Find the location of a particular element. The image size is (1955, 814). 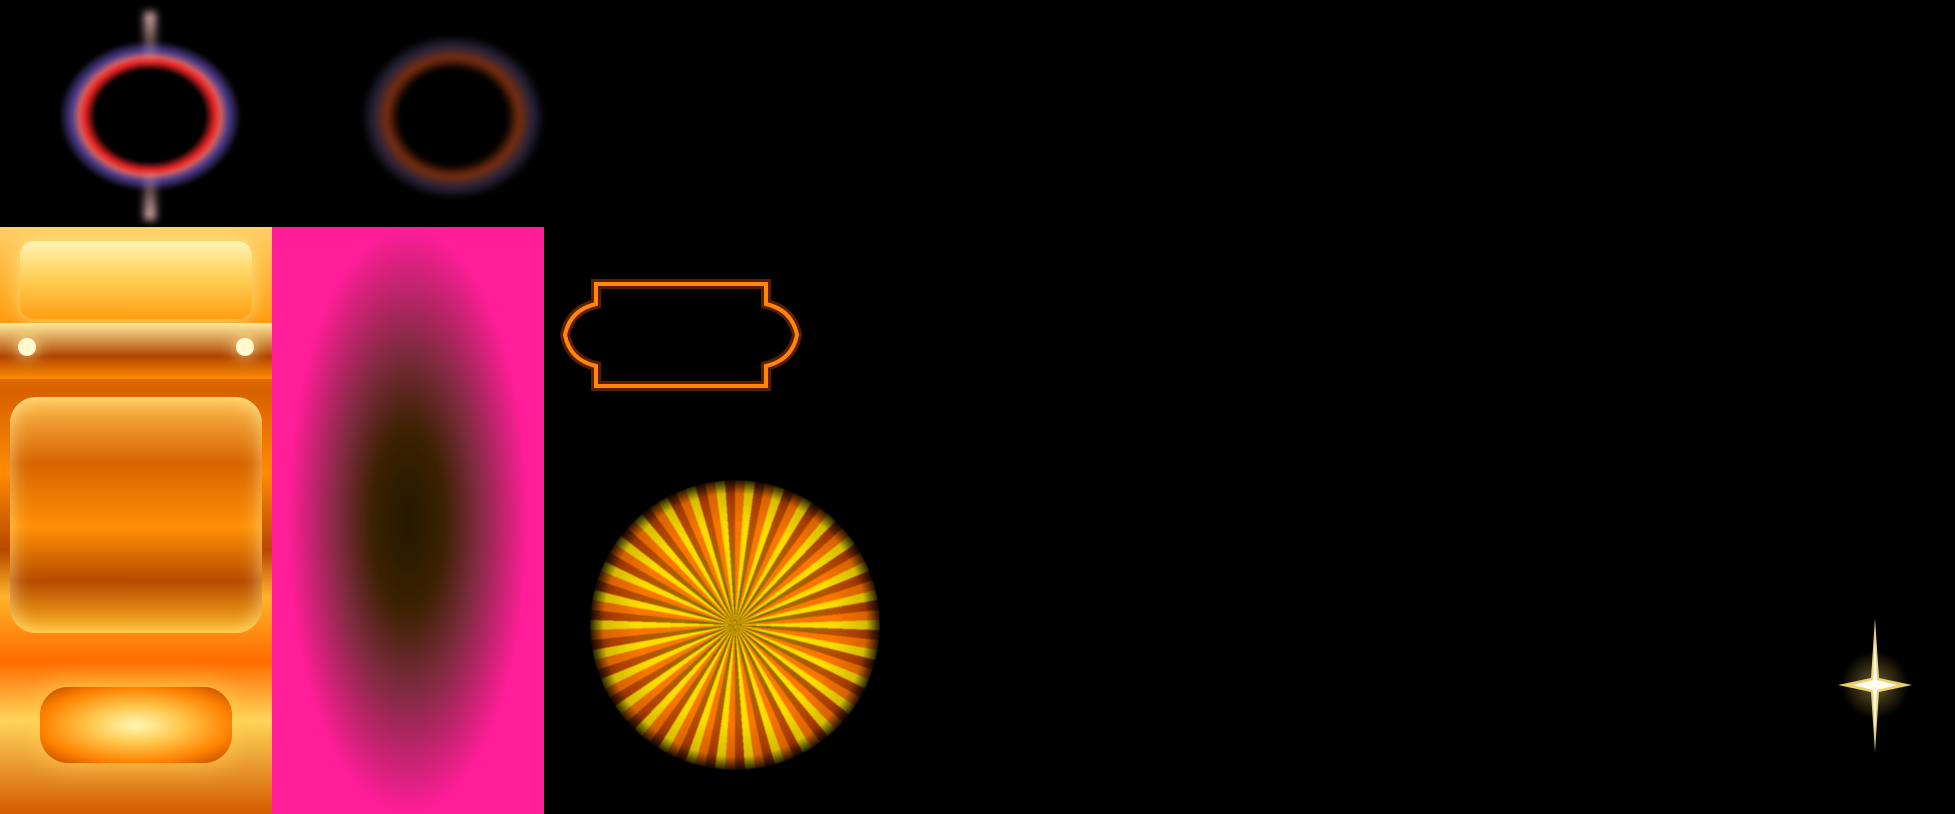

slot-machine-icon is located at coordinates (136, 520).